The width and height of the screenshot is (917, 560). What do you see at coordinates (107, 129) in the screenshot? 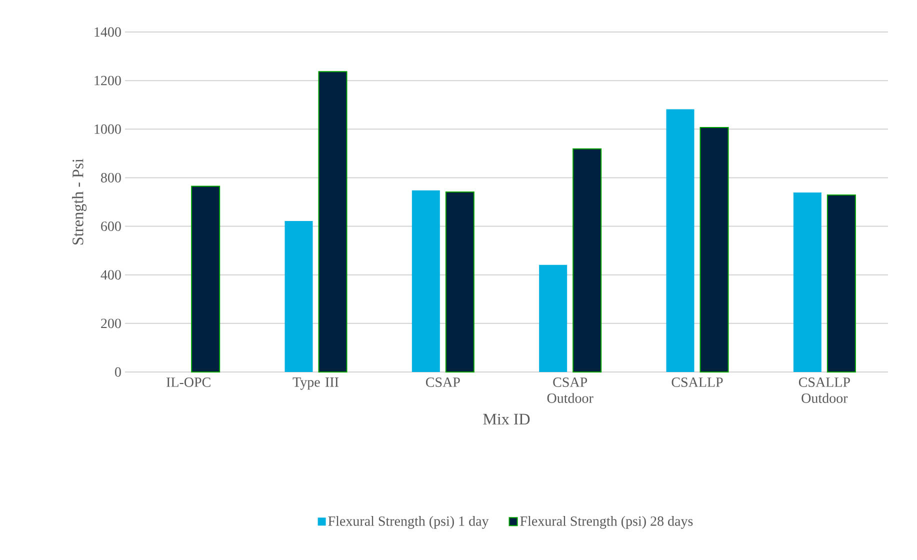
I see `y-tick-label: 1000` at bounding box center [107, 129].